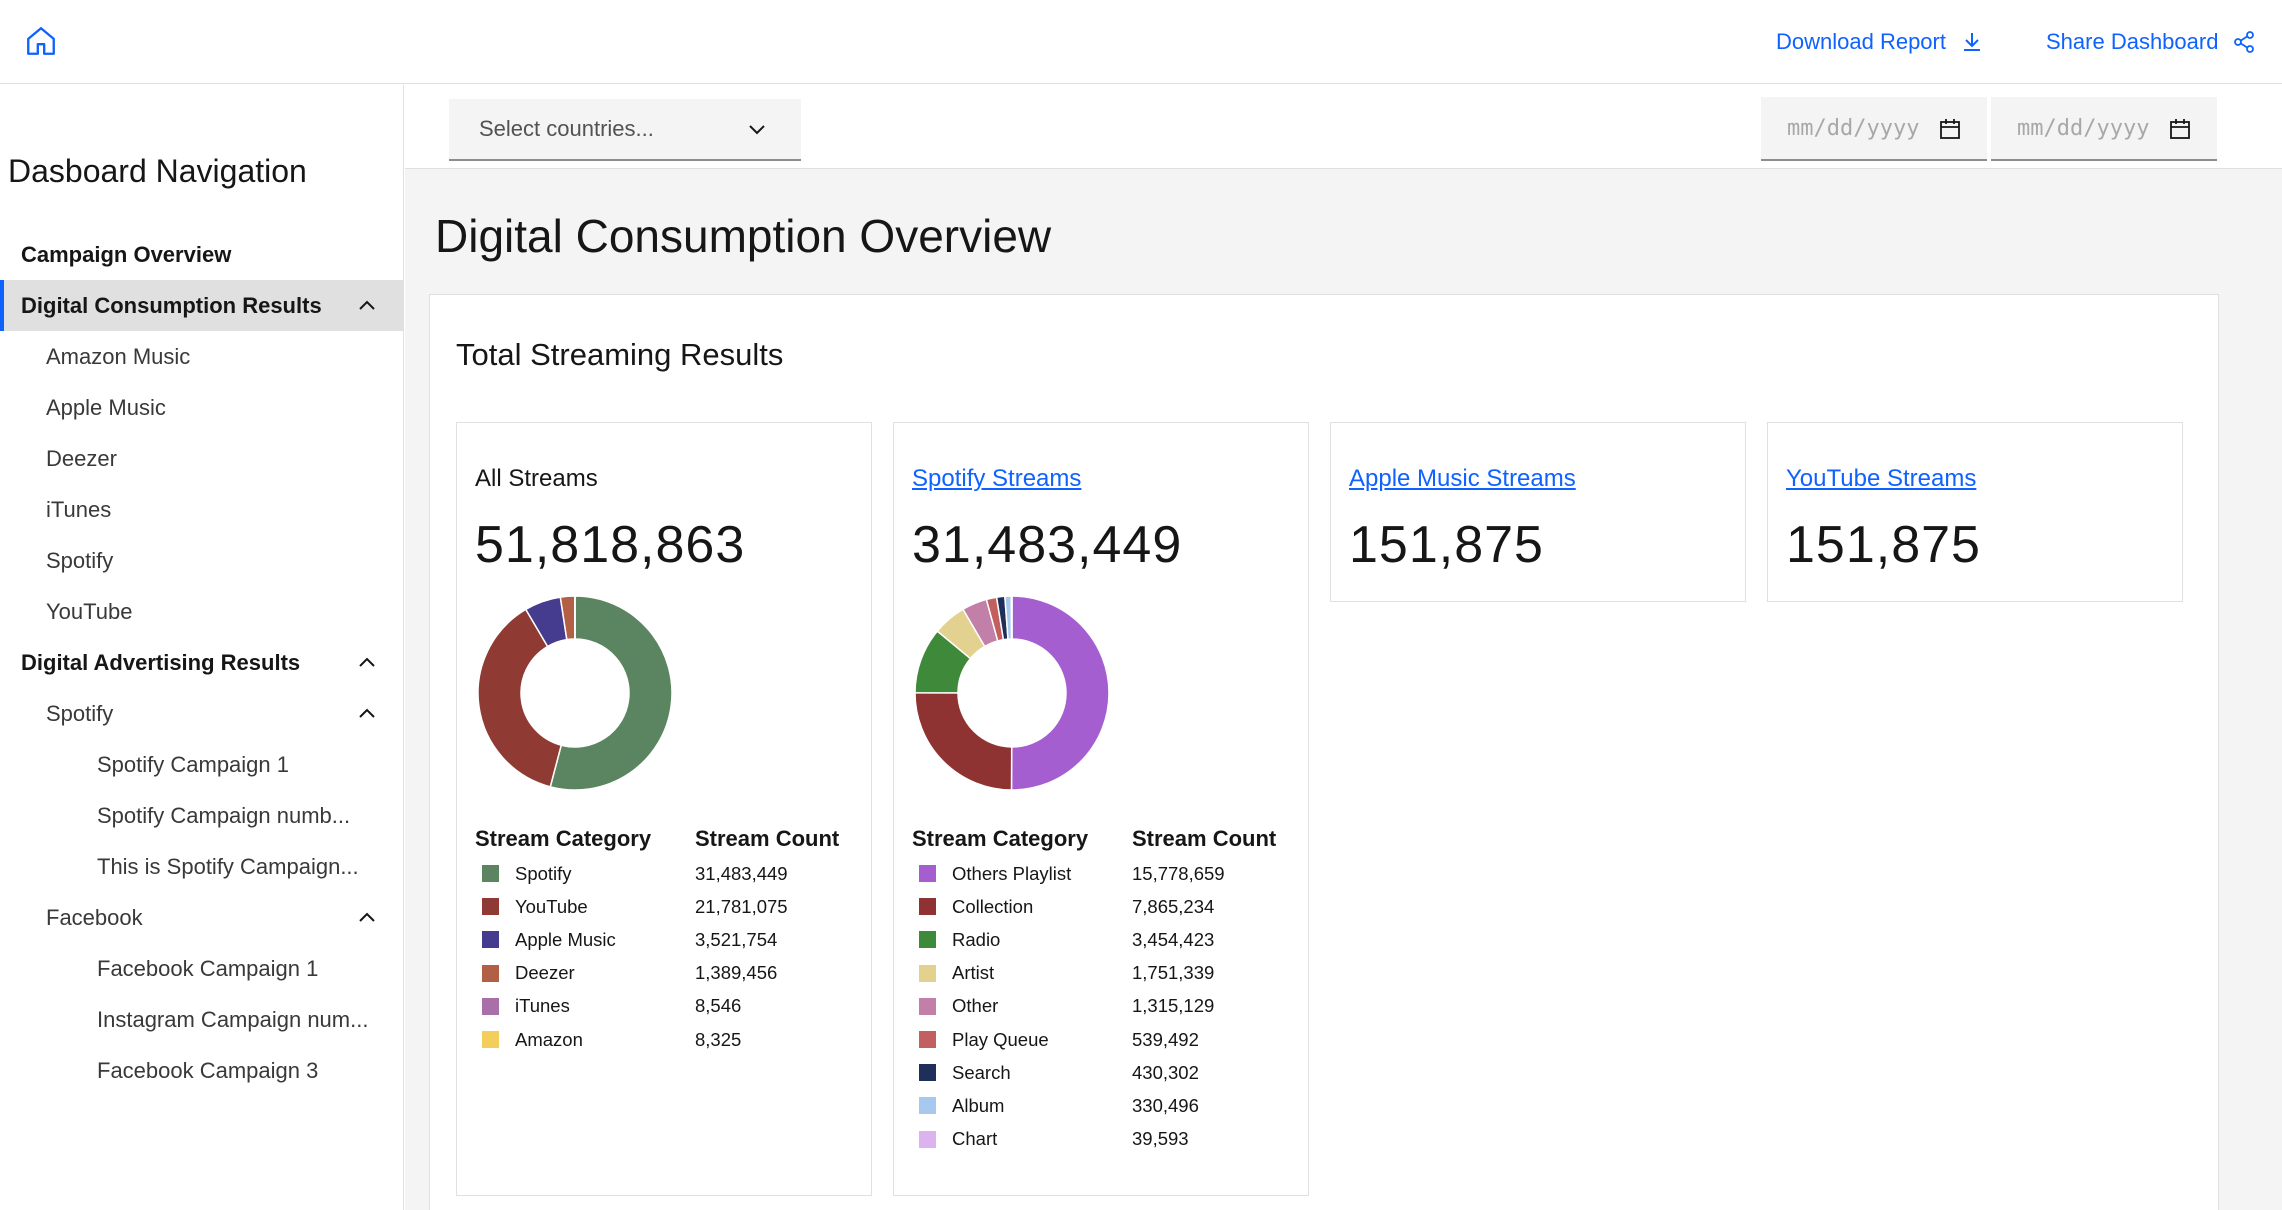 This screenshot has height=1210, width=2282. Describe the element at coordinates (2151, 42) in the screenshot. I see `share-dashboard-button: Share Dashboard` at that location.